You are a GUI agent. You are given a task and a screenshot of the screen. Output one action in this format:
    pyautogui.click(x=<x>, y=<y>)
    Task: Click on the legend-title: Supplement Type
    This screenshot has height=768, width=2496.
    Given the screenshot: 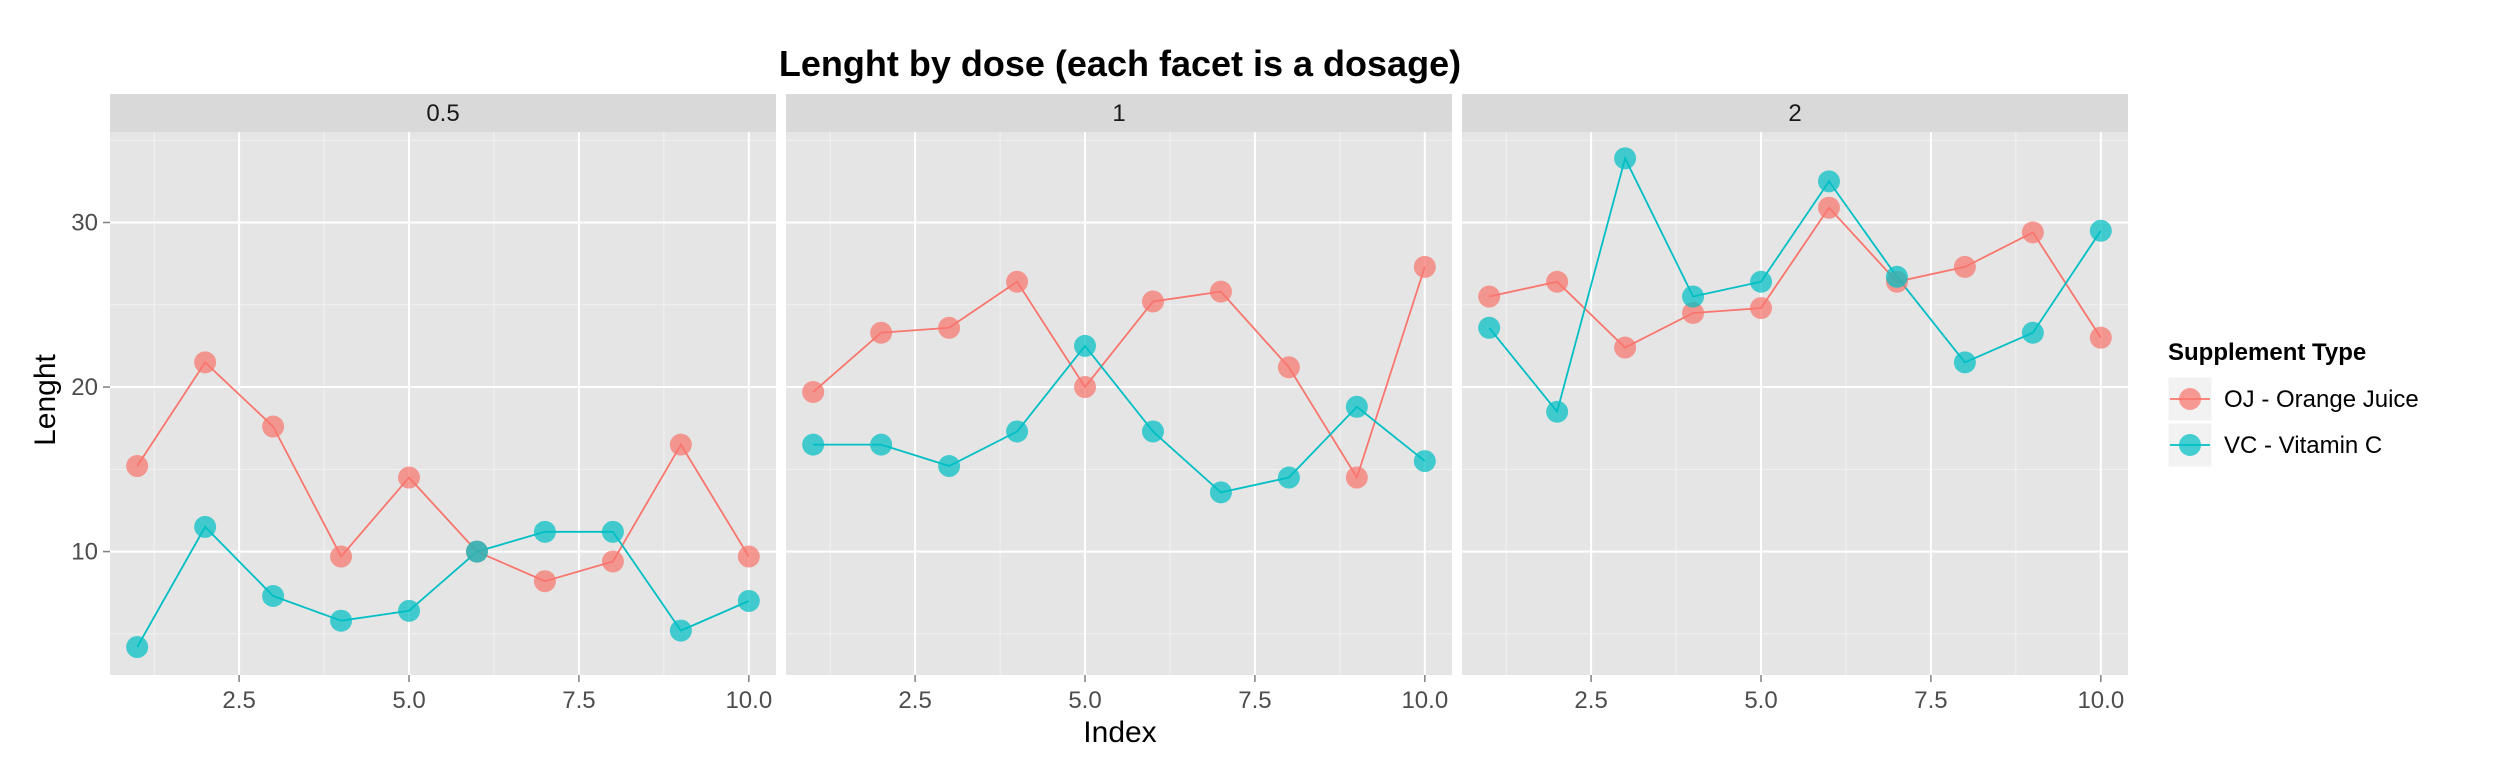 What is the action you would take?
    pyautogui.click(x=2267, y=352)
    